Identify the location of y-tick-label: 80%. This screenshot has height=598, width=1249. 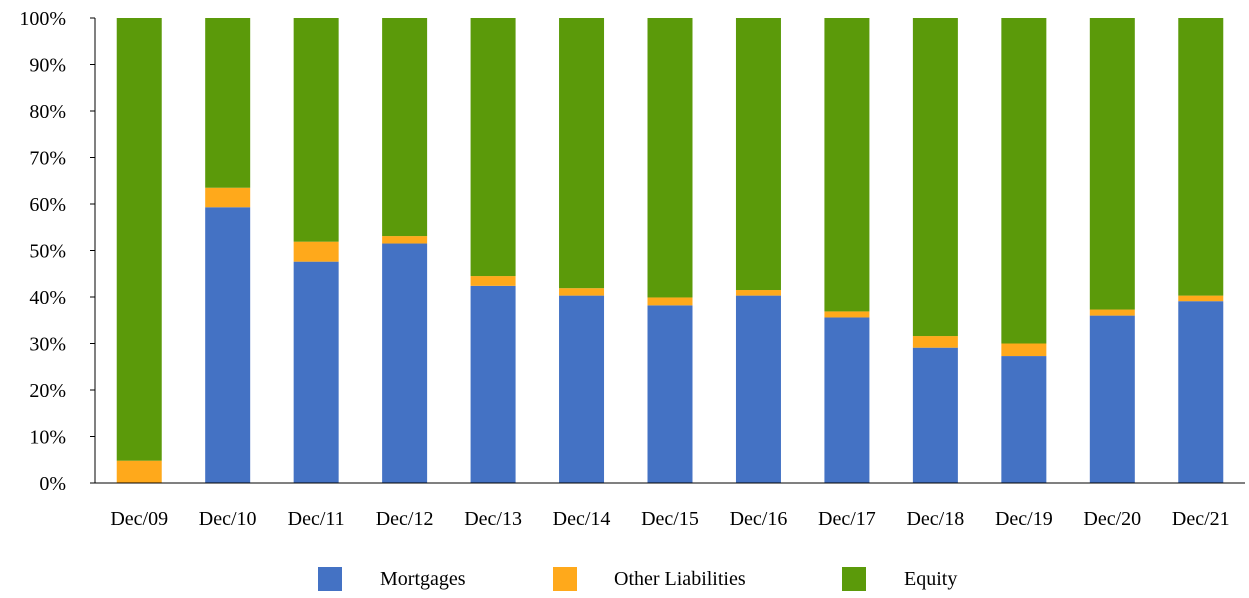
(47, 112).